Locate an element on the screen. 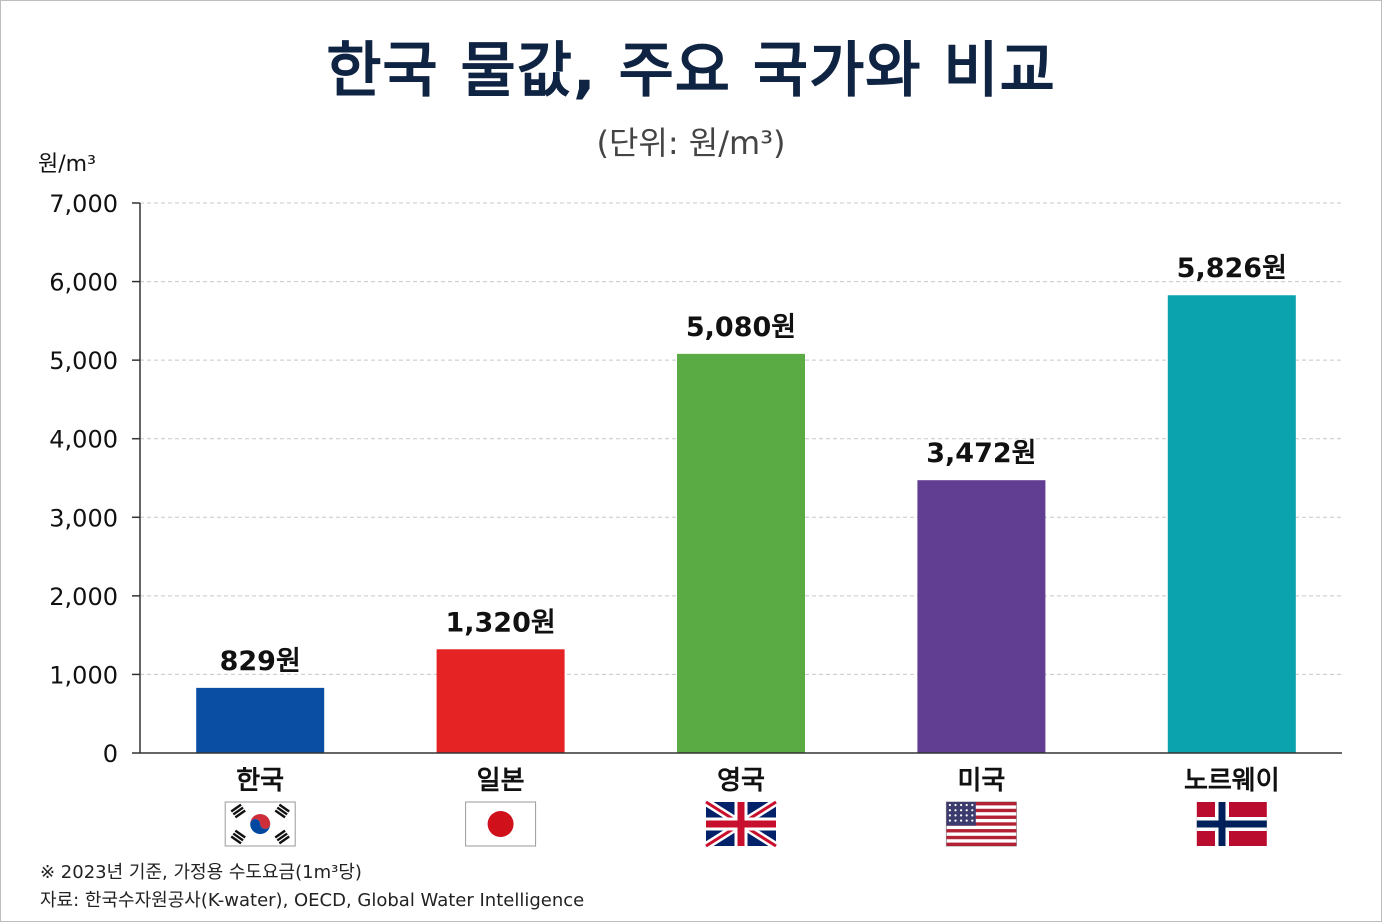 This screenshot has height=922, width=1382. y-axis-unit-label: 원/m³ is located at coordinates (67, 164).